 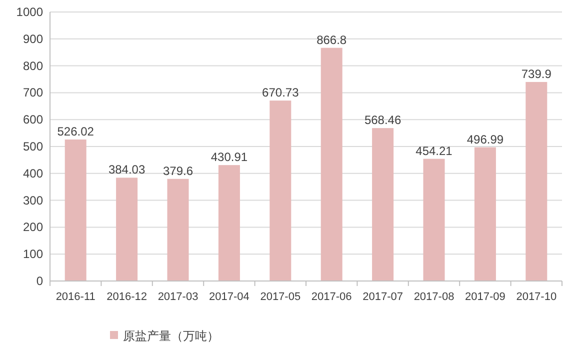 I want to click on y-tick-label: 600, so click(x=33, y=119).